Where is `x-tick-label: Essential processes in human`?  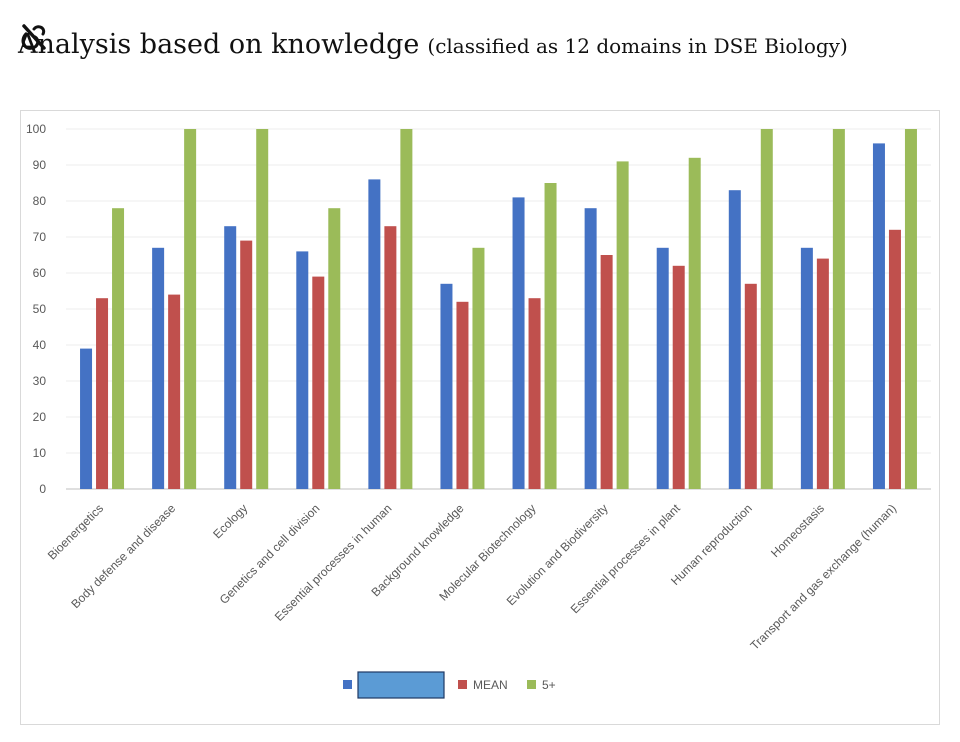
x-tick-label: Essential processes in human is located at coordinates (333, 562).